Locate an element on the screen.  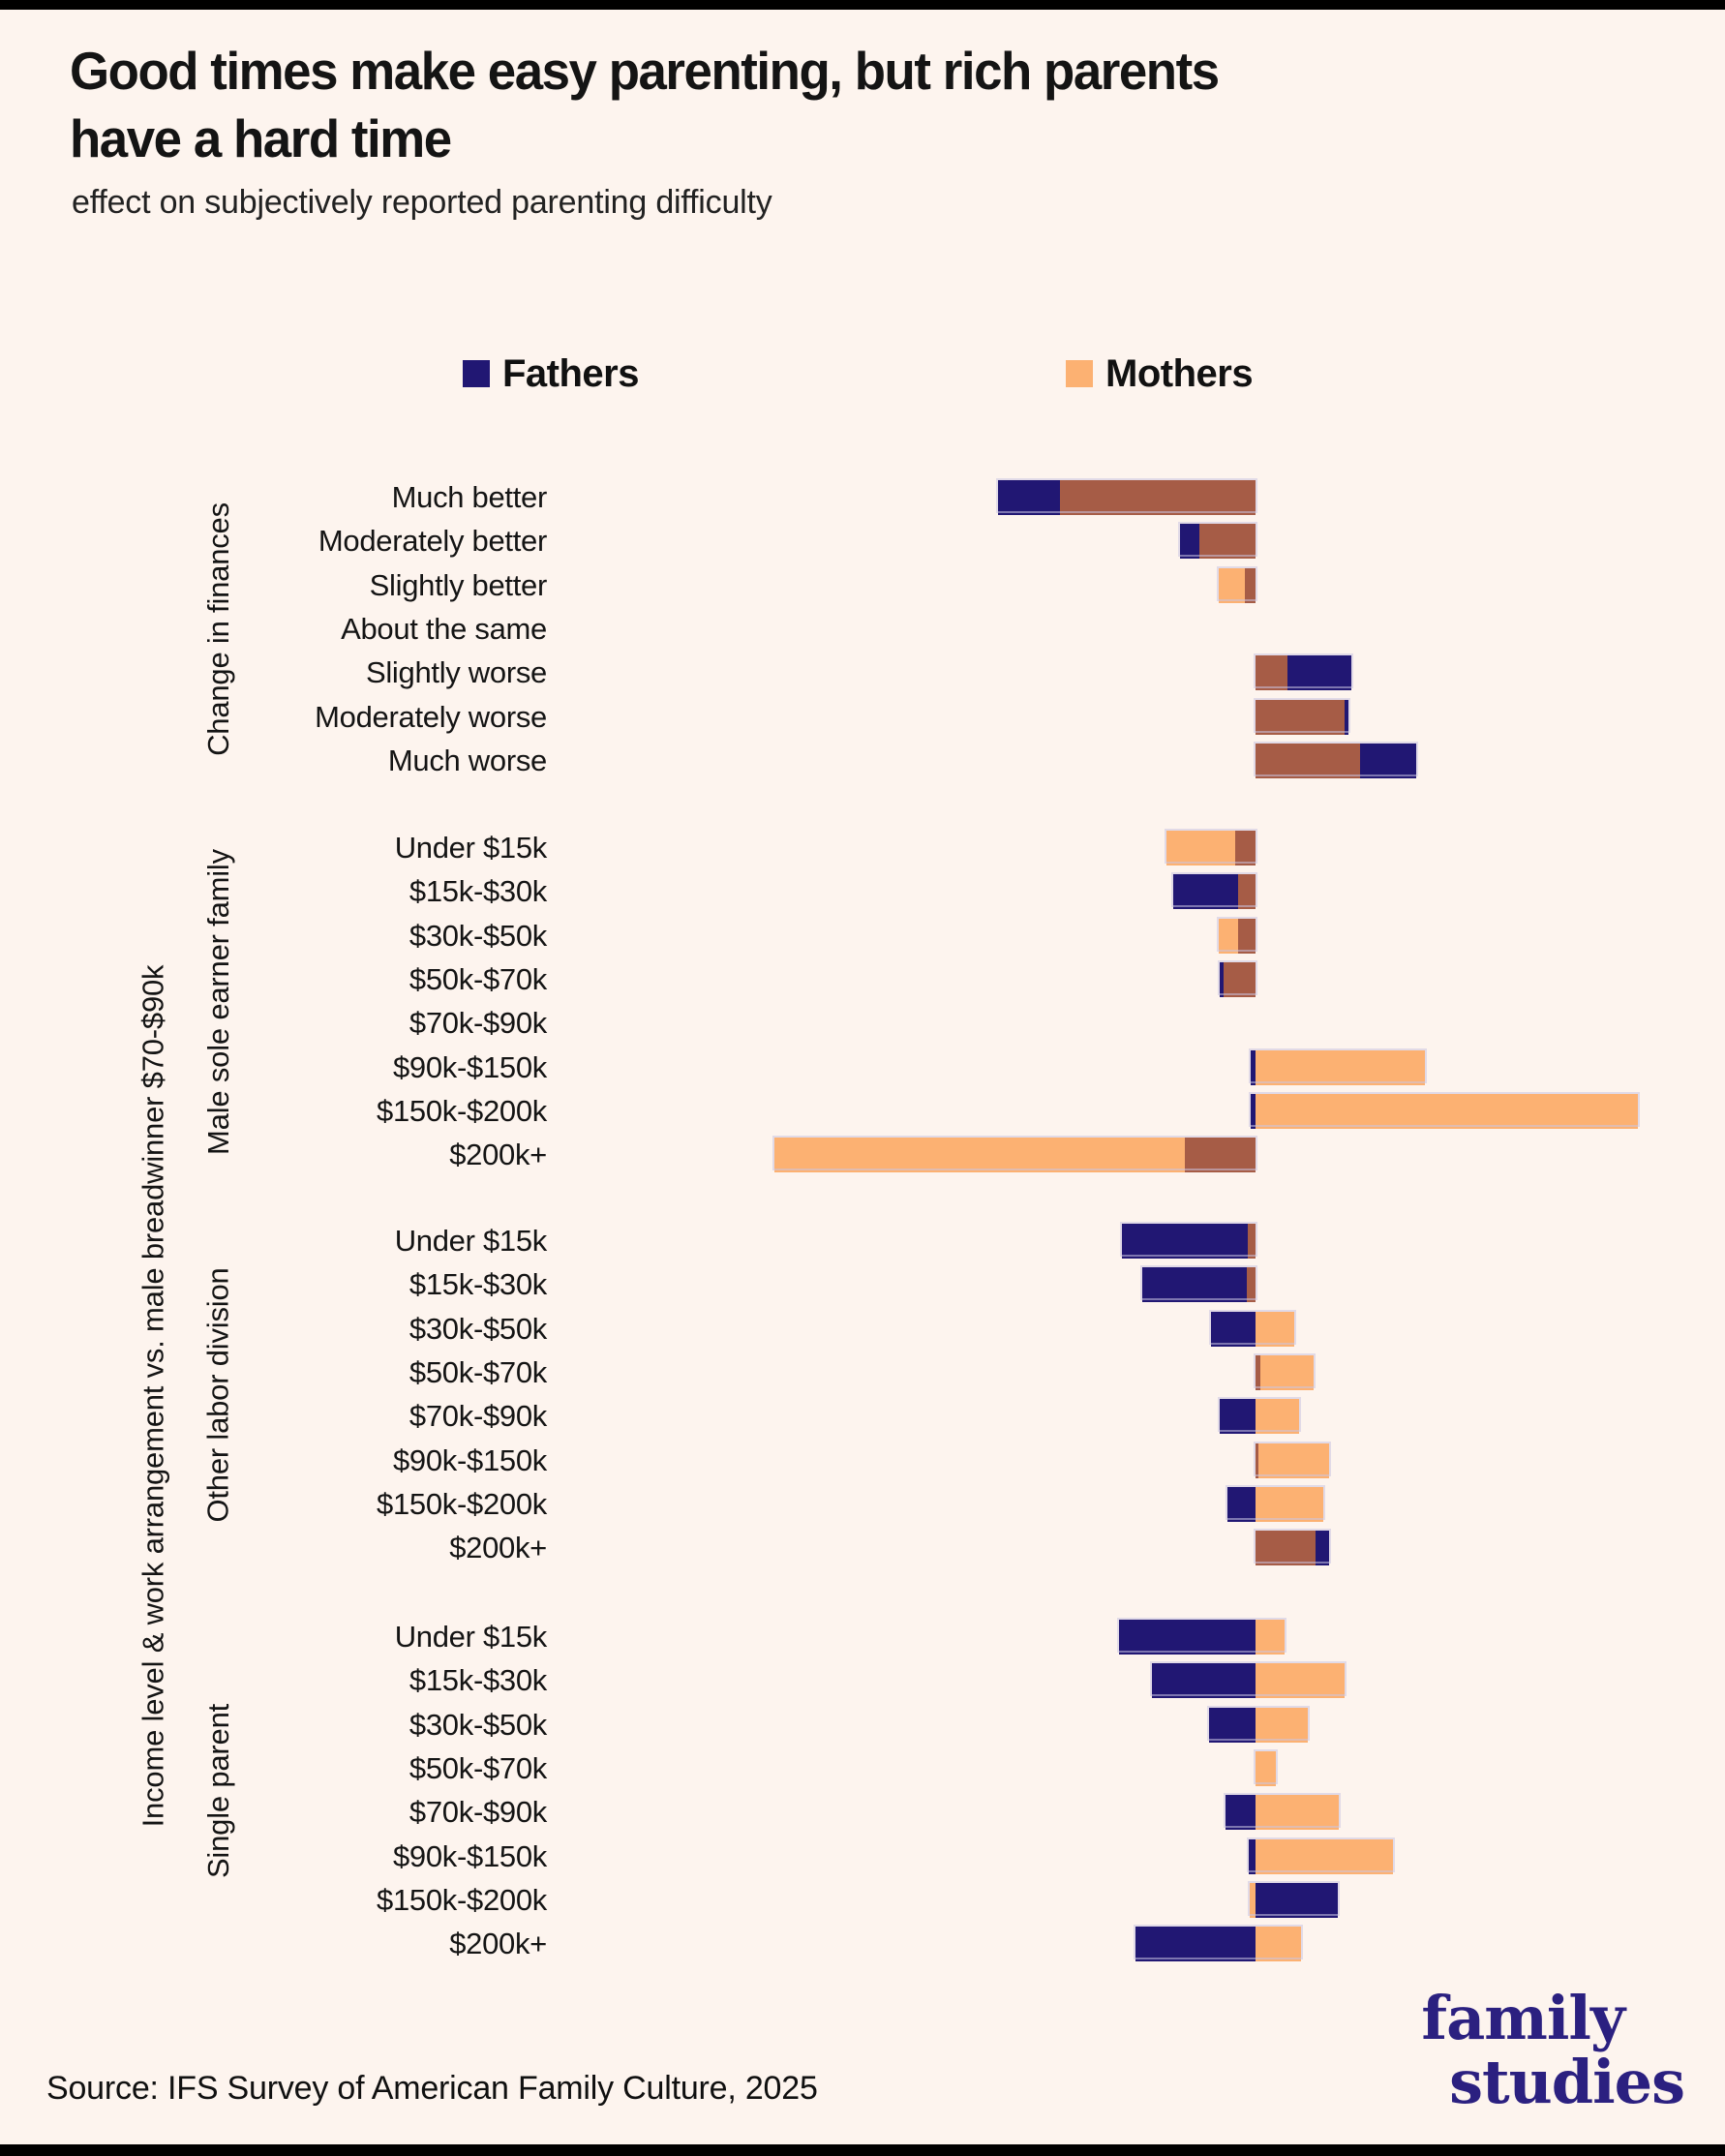
row-label: Slightly worse is located at coordinates (456, 673).